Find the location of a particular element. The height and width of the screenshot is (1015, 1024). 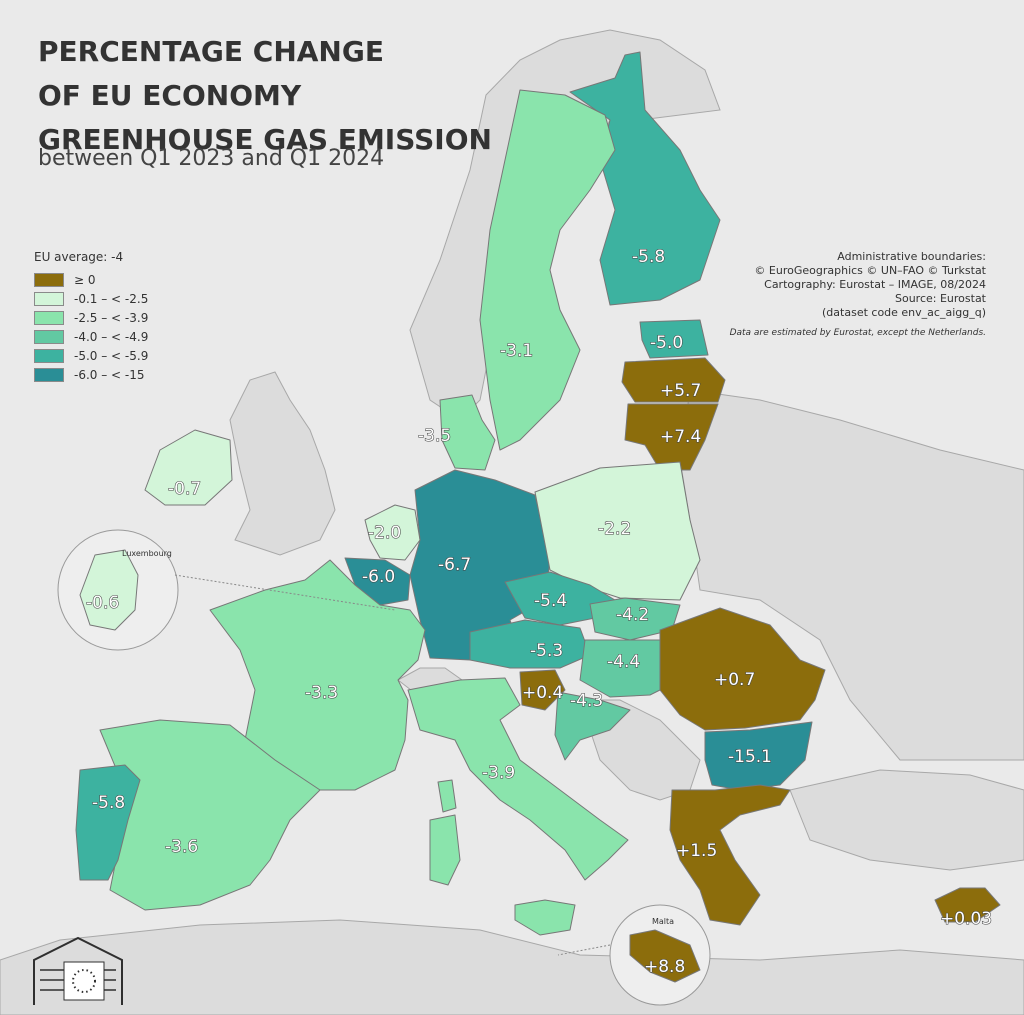

legend-label: -6.0 – < -15 is located at coordinates (109, 374).